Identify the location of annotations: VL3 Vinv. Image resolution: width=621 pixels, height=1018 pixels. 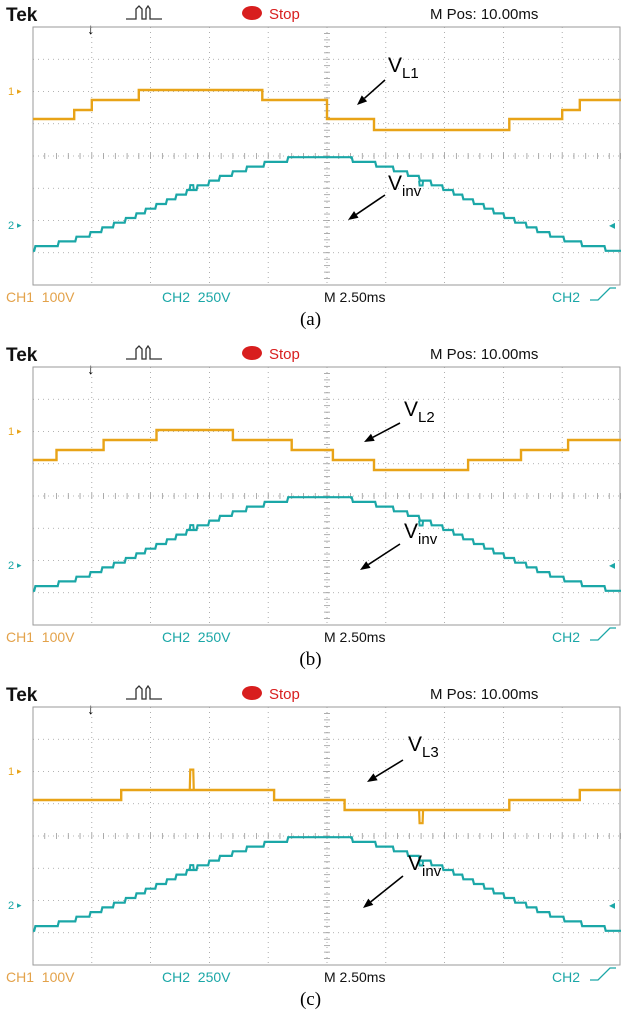
(402, 820).